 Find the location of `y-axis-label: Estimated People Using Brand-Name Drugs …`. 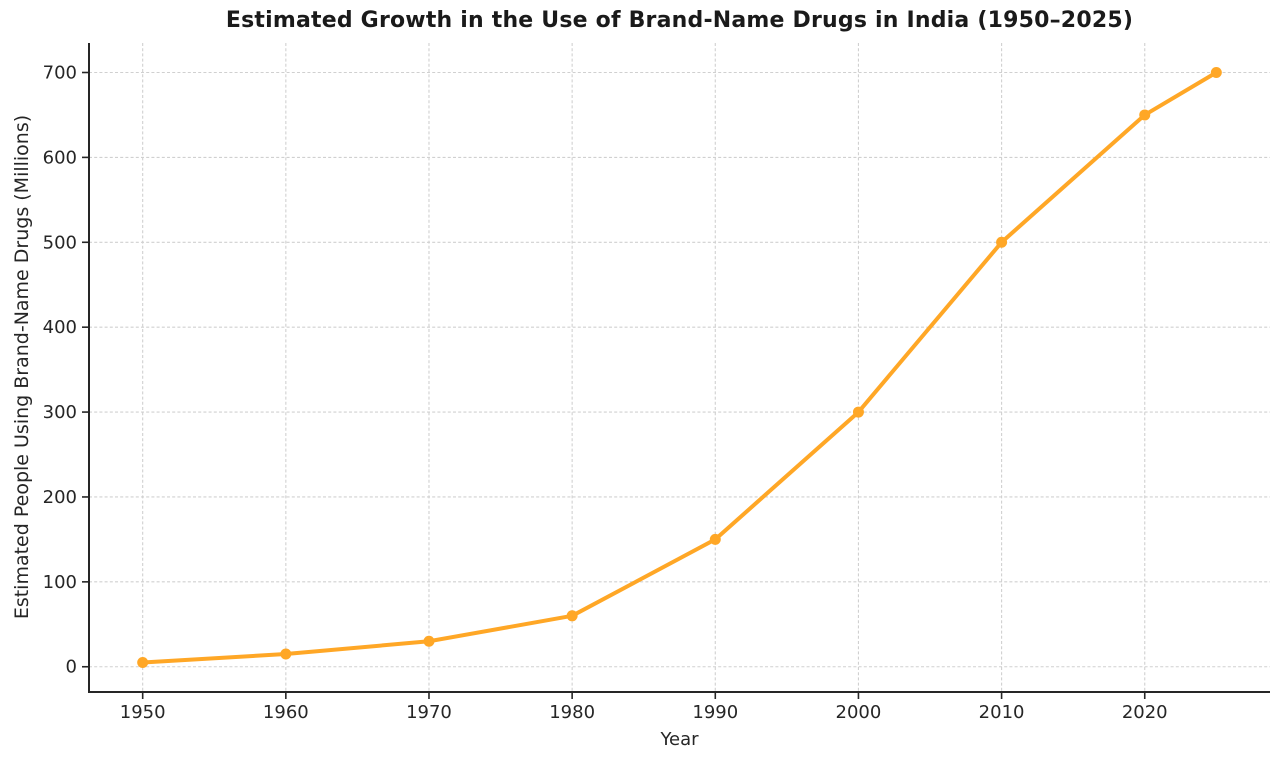

y-axis-label: Estimated People Using Brand-Name Drugs … is located at coordinates (22, 367).